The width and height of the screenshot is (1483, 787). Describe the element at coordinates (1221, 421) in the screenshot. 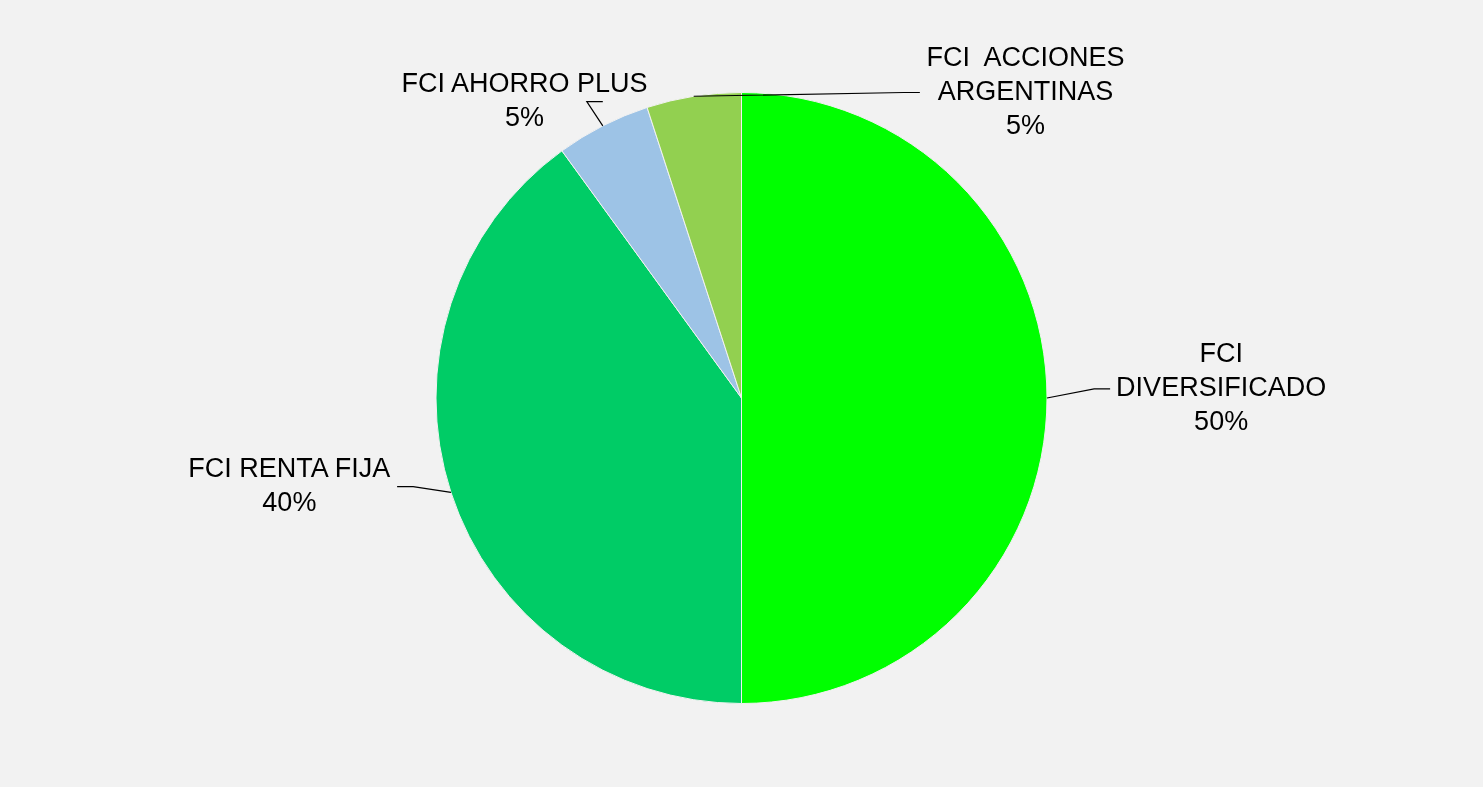

I see `data-label: 50%` at that location.